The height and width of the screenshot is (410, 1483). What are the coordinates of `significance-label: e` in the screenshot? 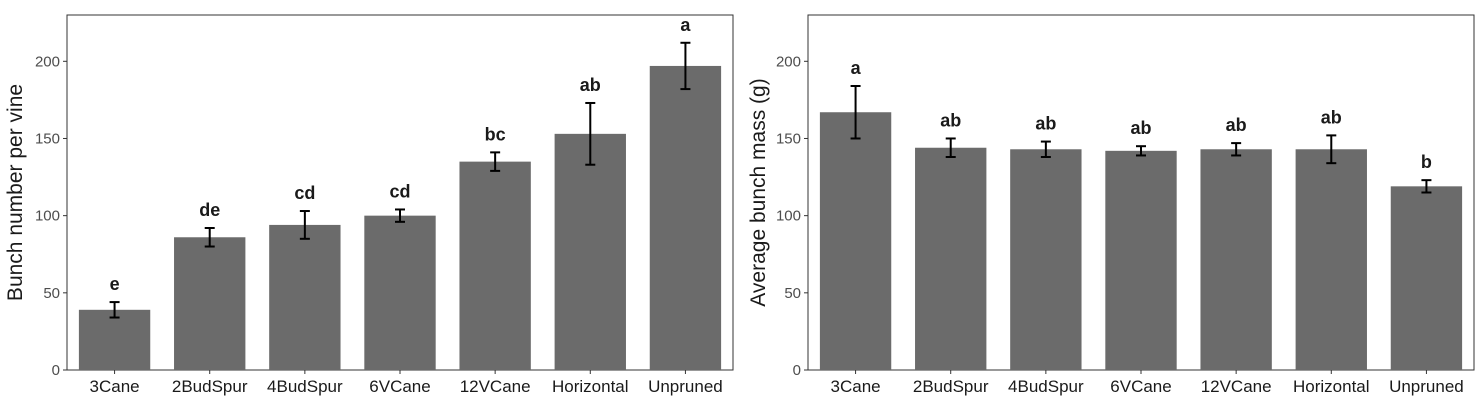 It's located at (115, 284).